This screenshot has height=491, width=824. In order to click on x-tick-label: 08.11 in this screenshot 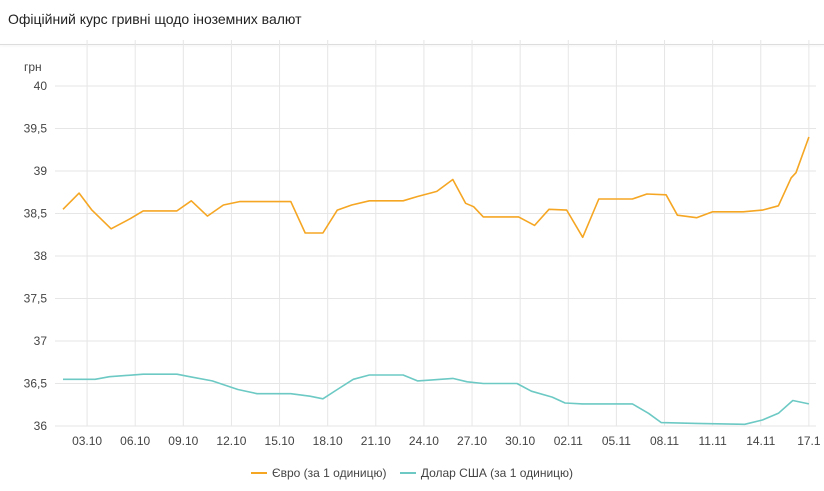, I will do `click(664, 441)`.